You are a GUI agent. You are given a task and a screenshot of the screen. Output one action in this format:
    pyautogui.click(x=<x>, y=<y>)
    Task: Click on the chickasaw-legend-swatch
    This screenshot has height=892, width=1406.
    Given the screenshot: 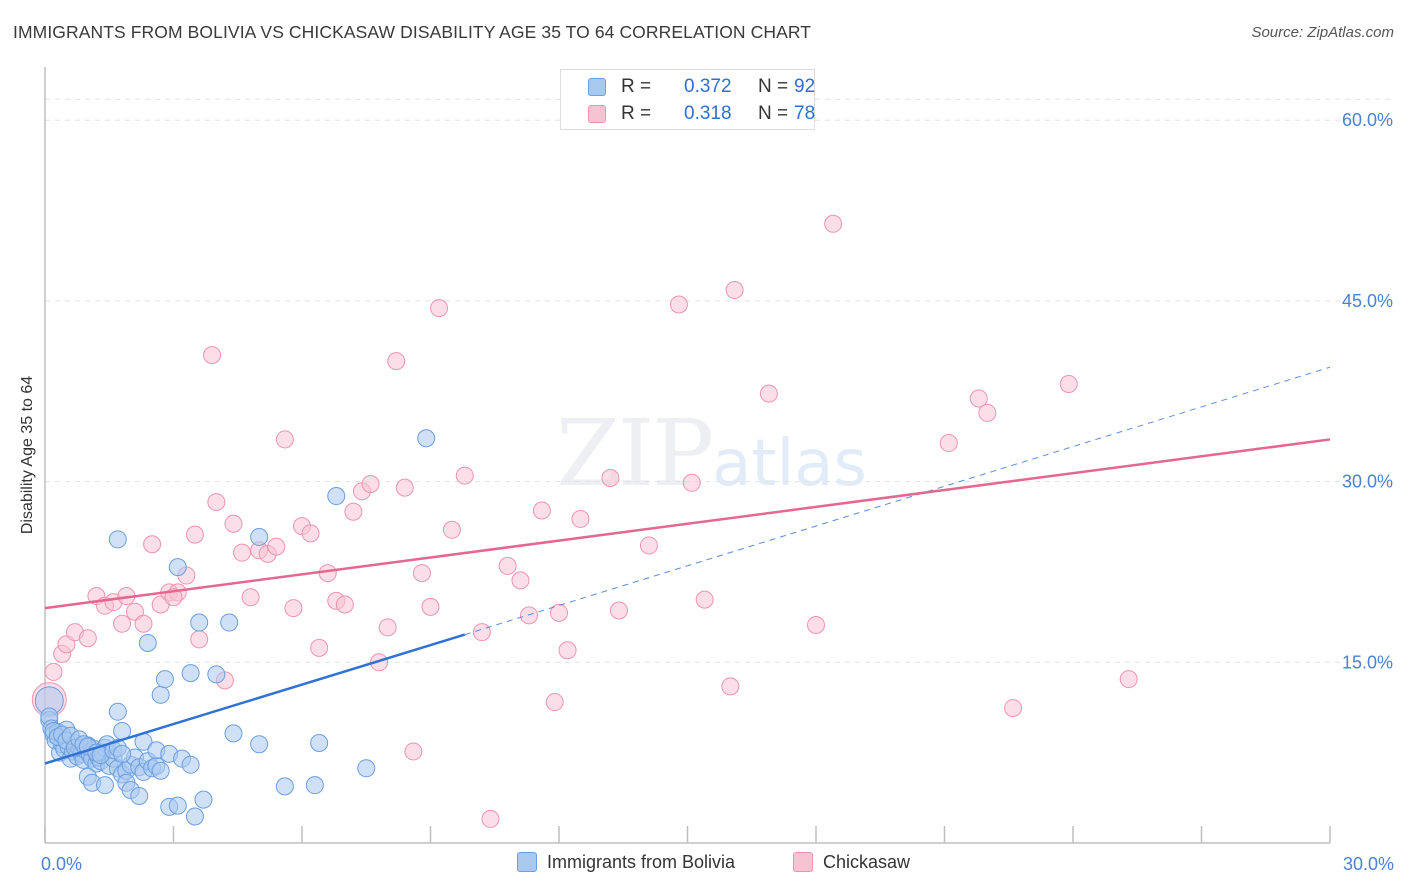 What is the action you would take?
    pyautogui.click(x=803, y=862)
    